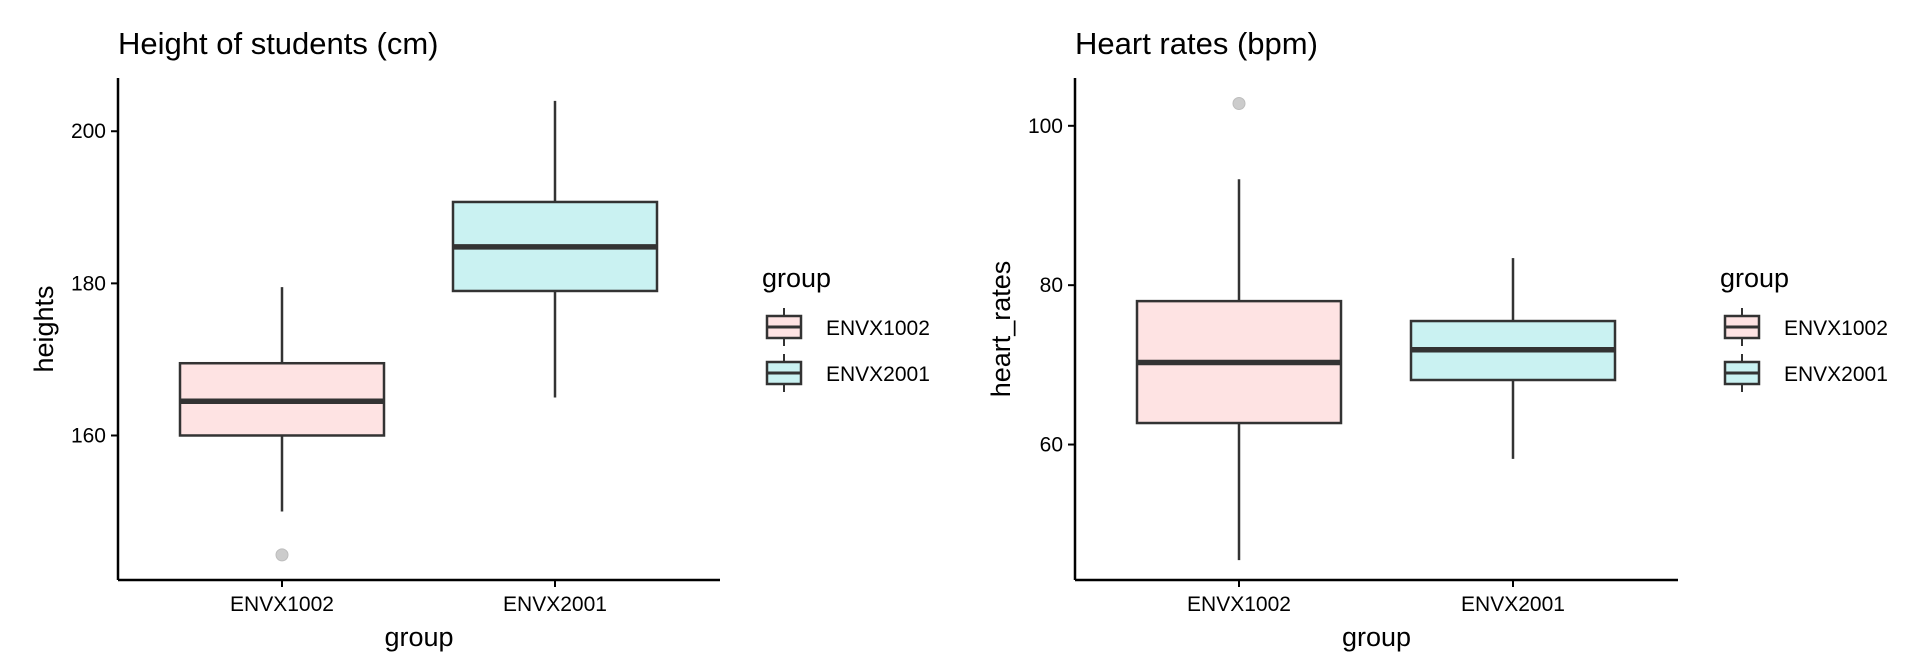  What do you see at coordinates (44, 328) in the screenshot?
I see `y-axis-title: heights` at bounding box center [44, 328].